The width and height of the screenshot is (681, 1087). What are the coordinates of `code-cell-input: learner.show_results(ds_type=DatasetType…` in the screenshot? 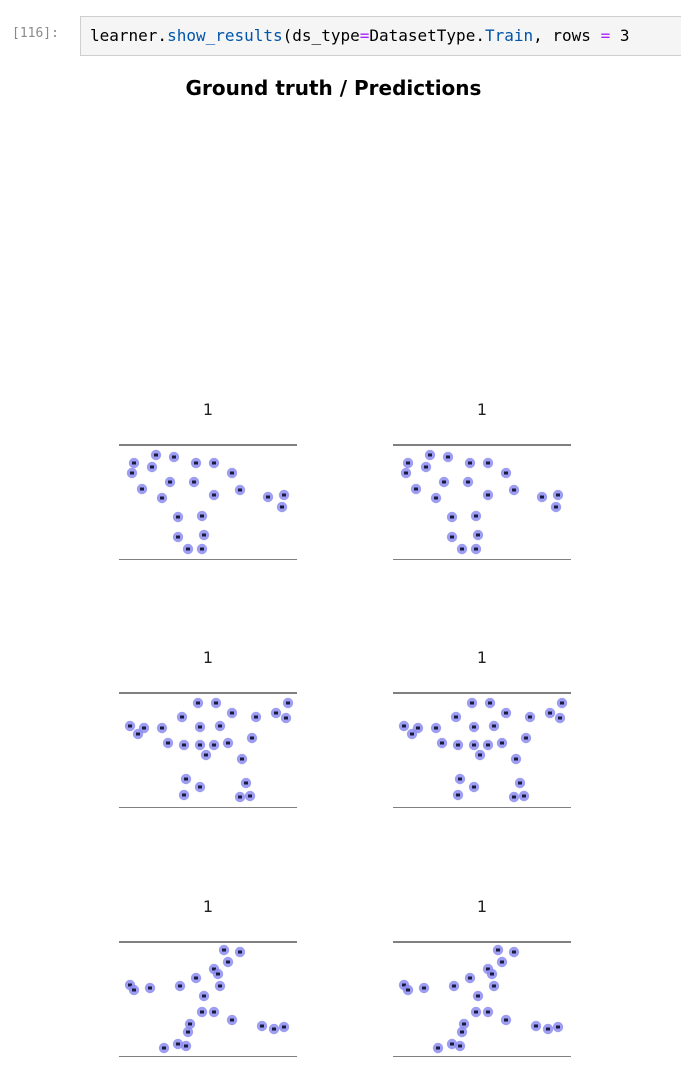 It's located at (380, 36).